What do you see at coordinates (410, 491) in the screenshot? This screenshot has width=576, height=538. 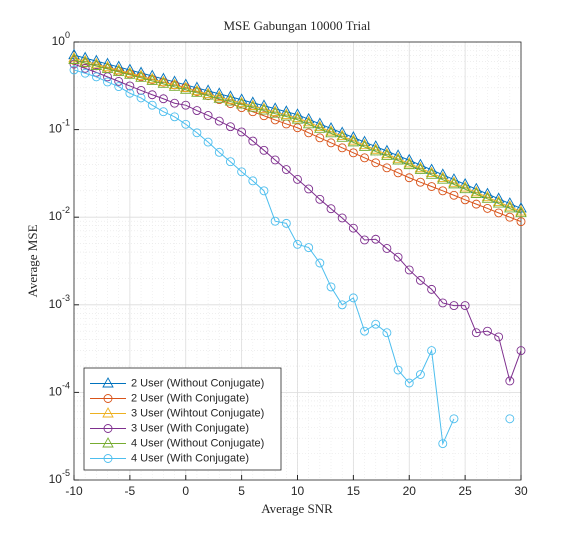 I see `x-tick-label: 20` at bounding box center [410, 491].